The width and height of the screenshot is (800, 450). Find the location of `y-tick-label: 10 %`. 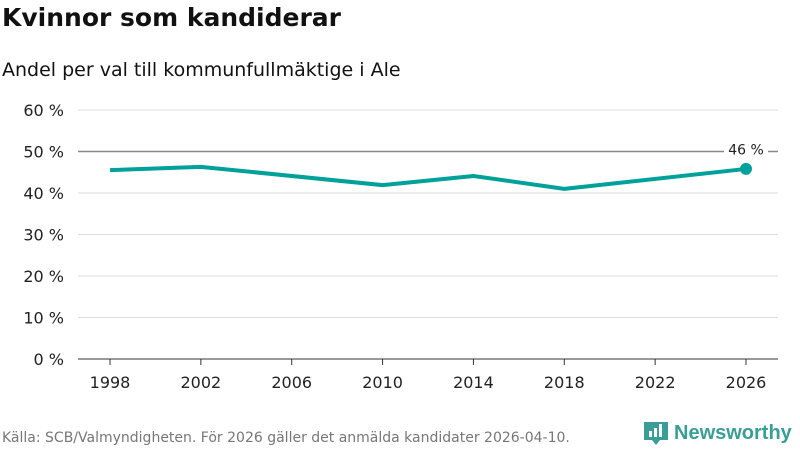

y-tick-label: 10 % is located at coordinates (43, 318).